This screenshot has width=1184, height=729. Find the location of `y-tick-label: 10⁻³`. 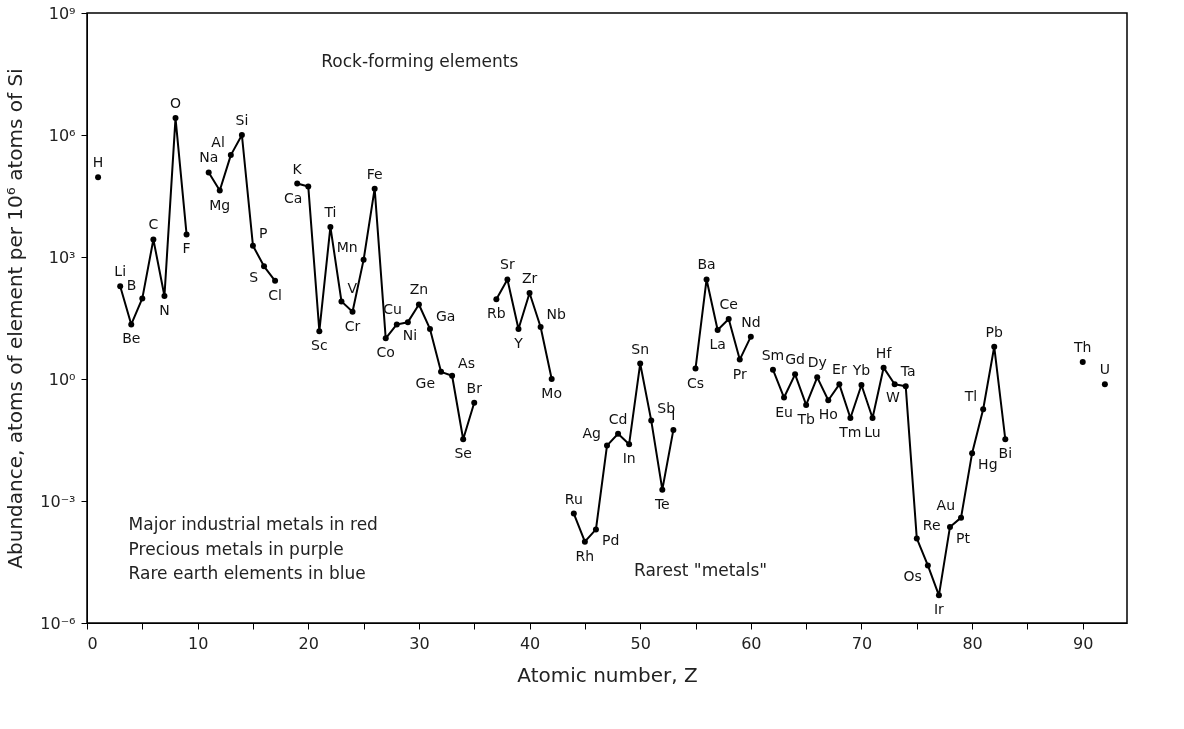

y-tick-label: 10⁻³ is located at coordinates (58, 501).